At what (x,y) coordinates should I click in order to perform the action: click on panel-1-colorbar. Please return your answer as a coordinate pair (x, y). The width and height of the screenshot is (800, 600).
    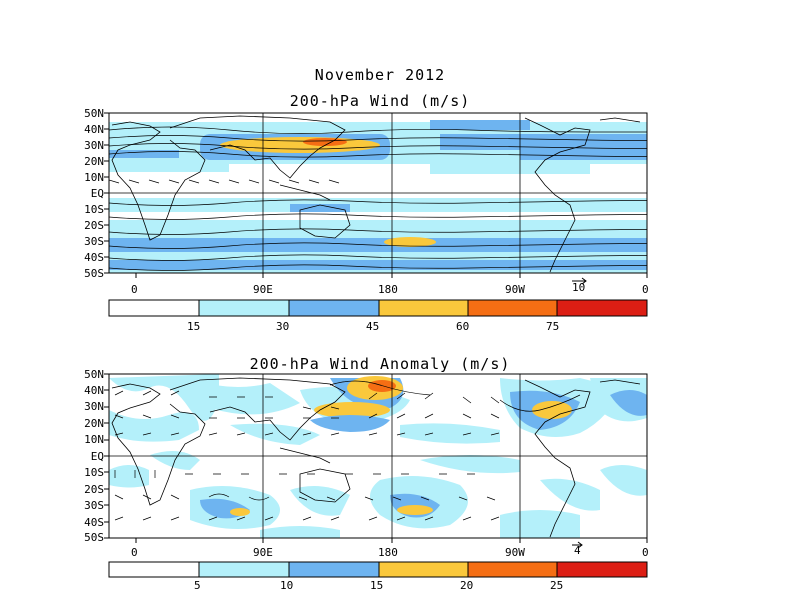
    Looking at the image, I should click on (378, 308).